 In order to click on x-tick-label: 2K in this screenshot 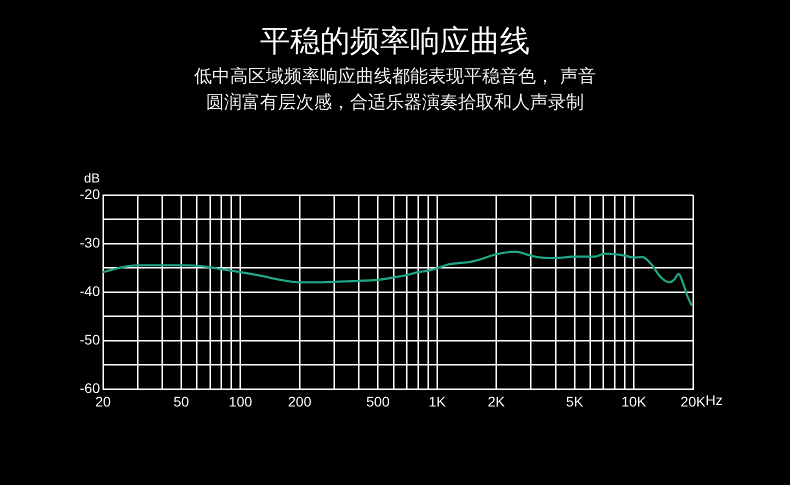, I will do `click(497, 401)`.